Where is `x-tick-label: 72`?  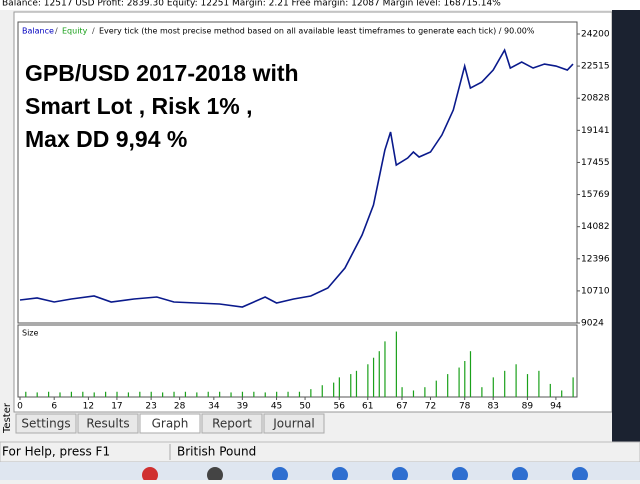
x-tick-label: 72 is located at coordinates (430, 407).